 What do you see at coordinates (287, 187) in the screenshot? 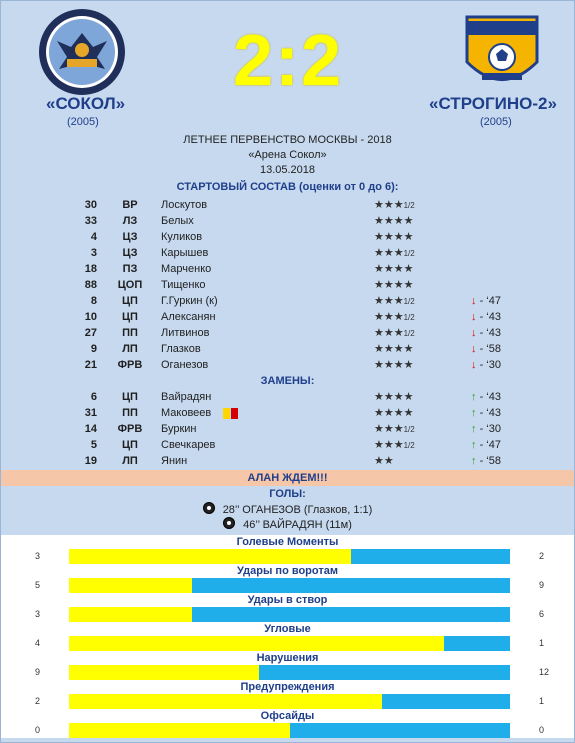
I see `starting-lineup-title: СТАРТОВЫЙ СОСТАВ (оценки от 0 до 6):` at bounding box center [287, 187].